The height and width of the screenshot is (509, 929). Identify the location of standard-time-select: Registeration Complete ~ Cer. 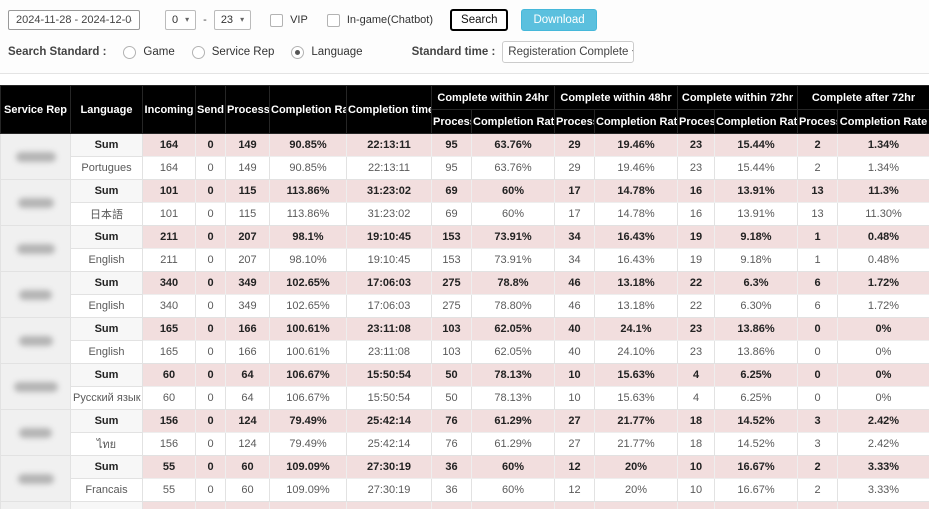
(568, 52).